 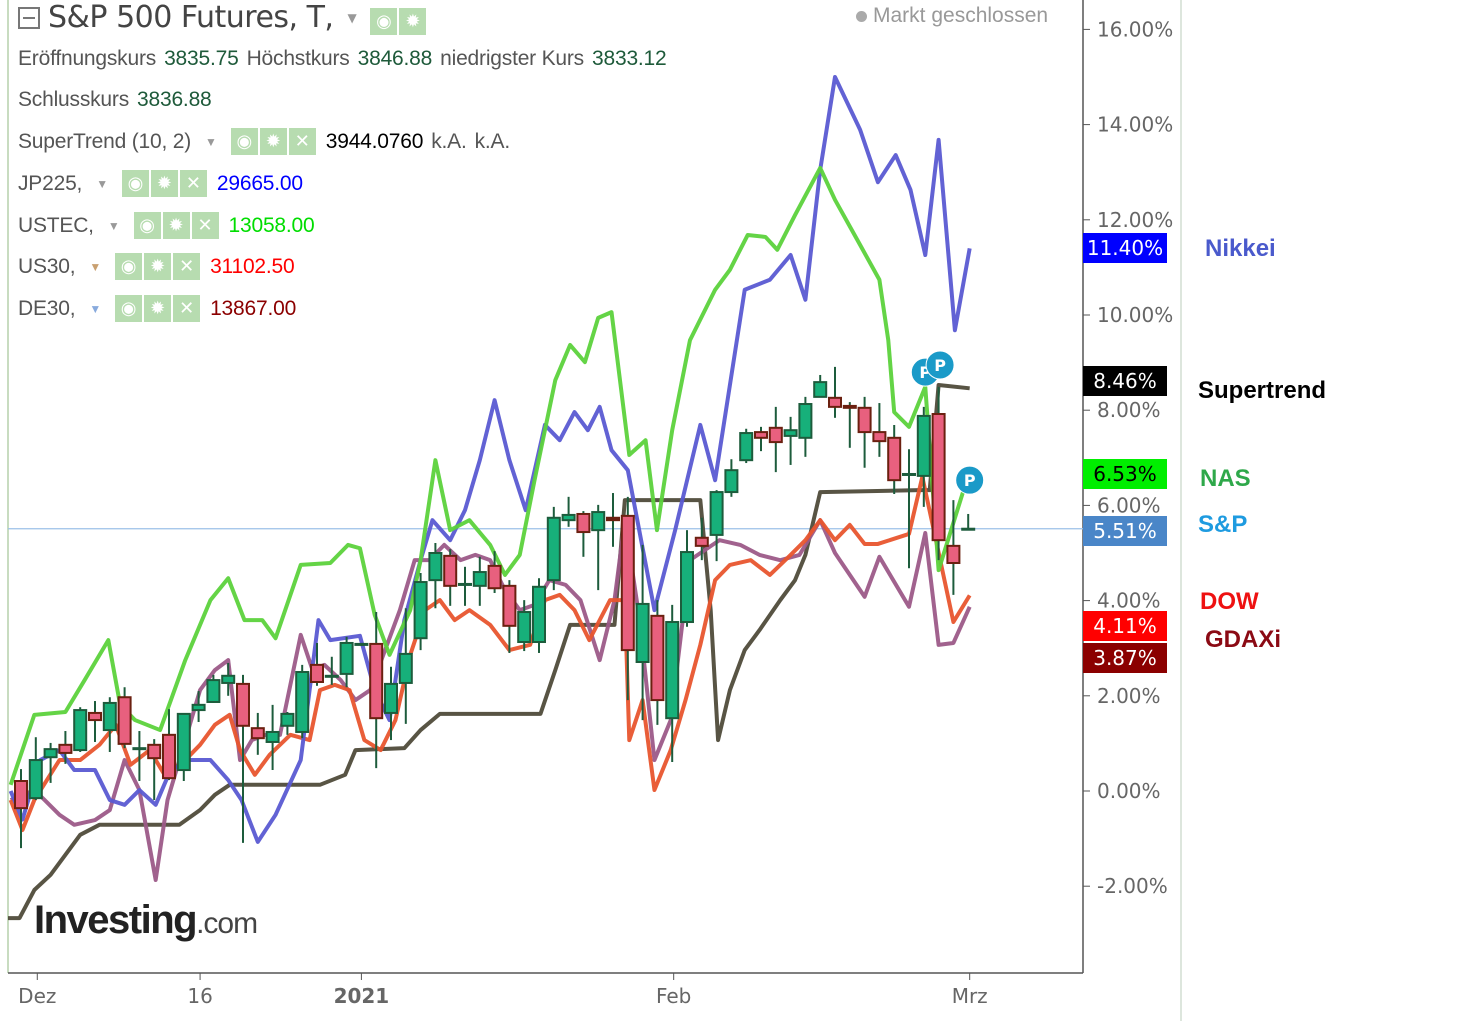 I want to click on event-marker: P, so click(x=970, y=480).